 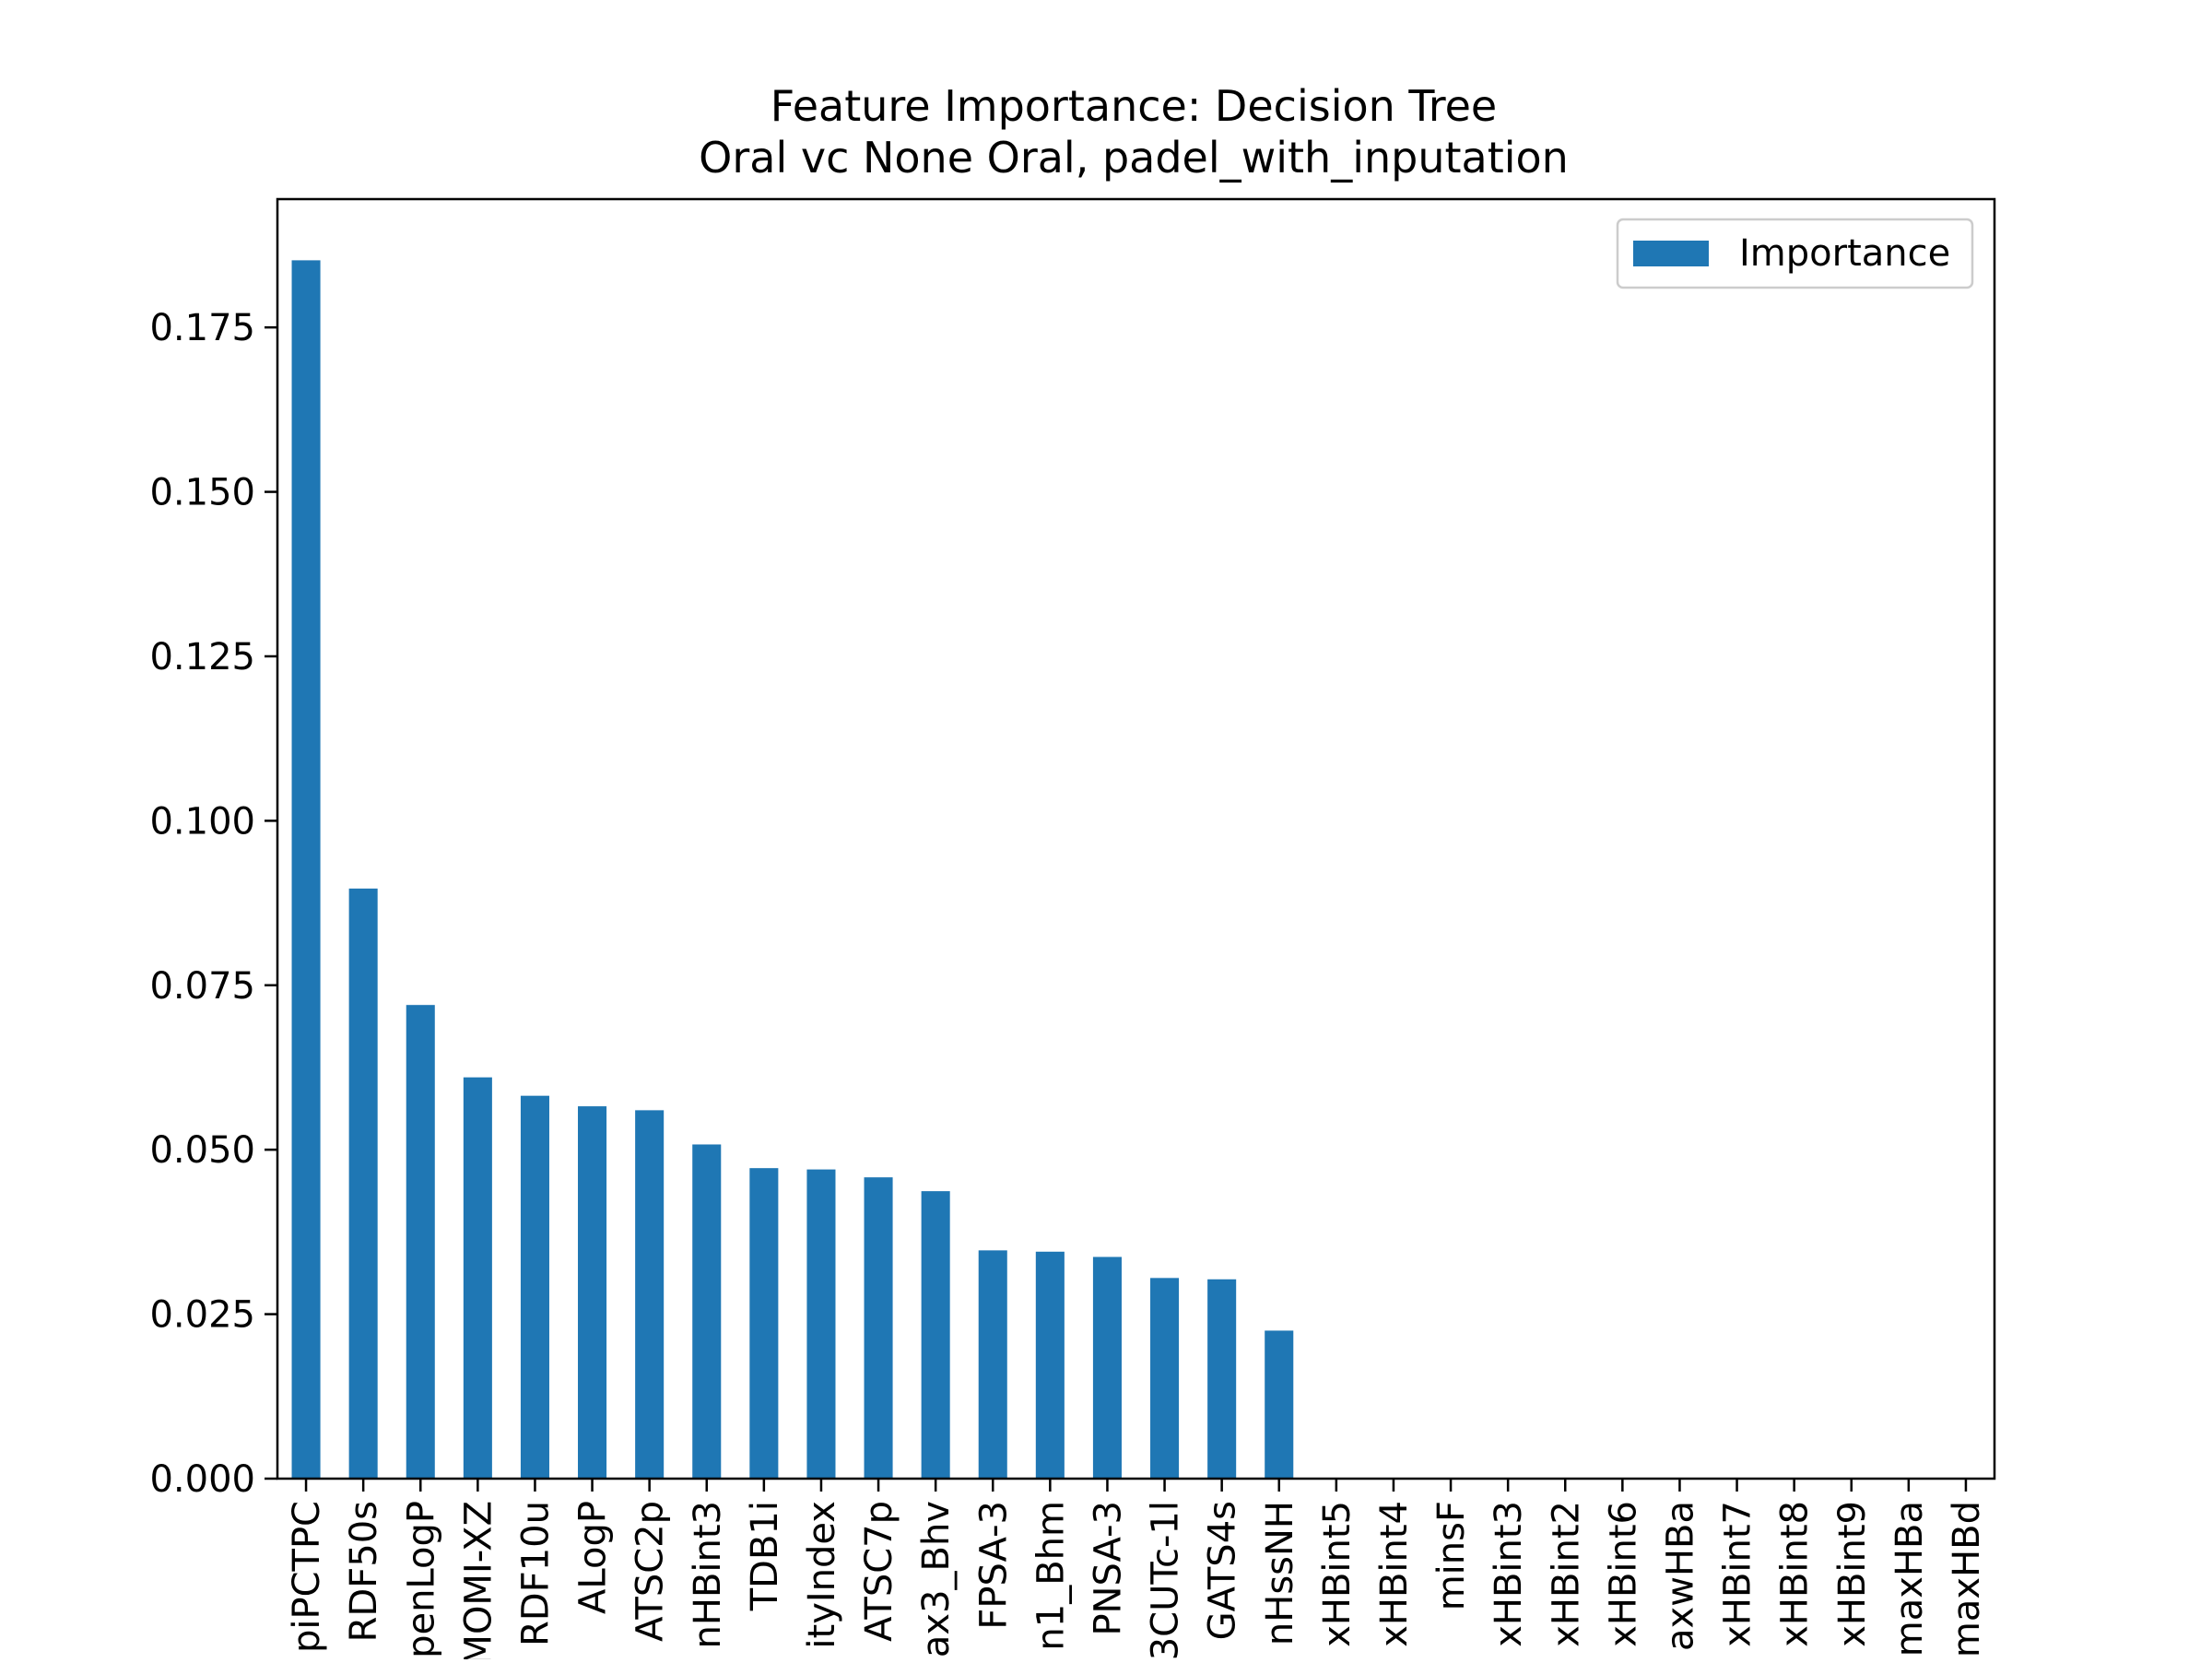 I want to click on x-tick-label: PNSA-3, so click(x=1108, y=1568).